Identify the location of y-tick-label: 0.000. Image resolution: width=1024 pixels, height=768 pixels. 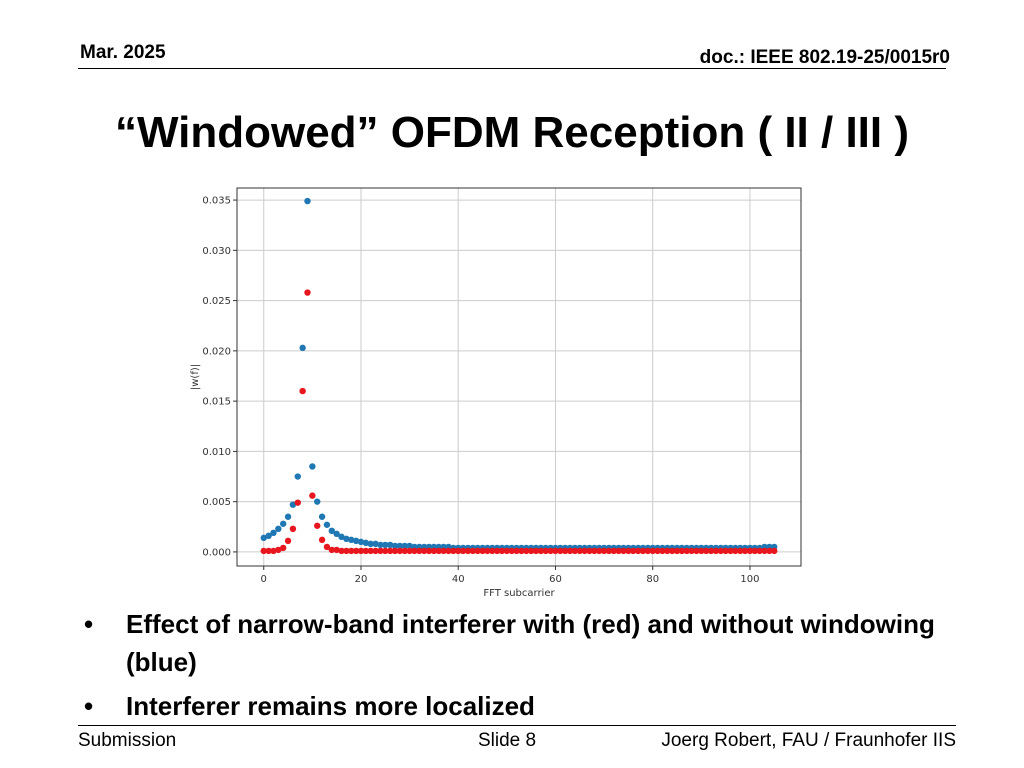
(216, 552).